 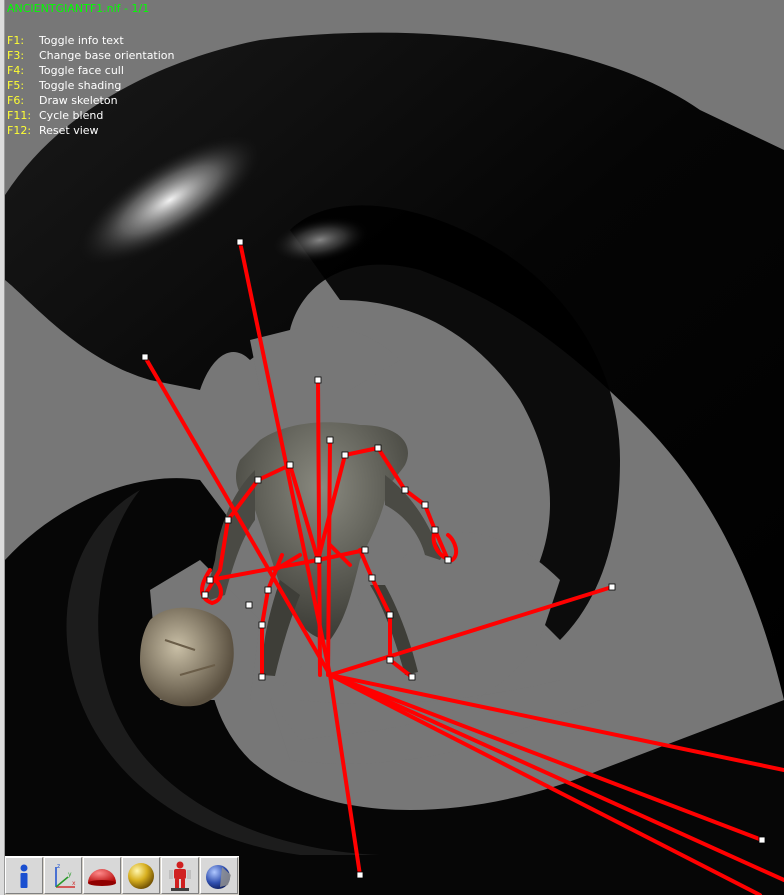 I want to click on hotkey-label: F11:, so click(x=19, y=115).